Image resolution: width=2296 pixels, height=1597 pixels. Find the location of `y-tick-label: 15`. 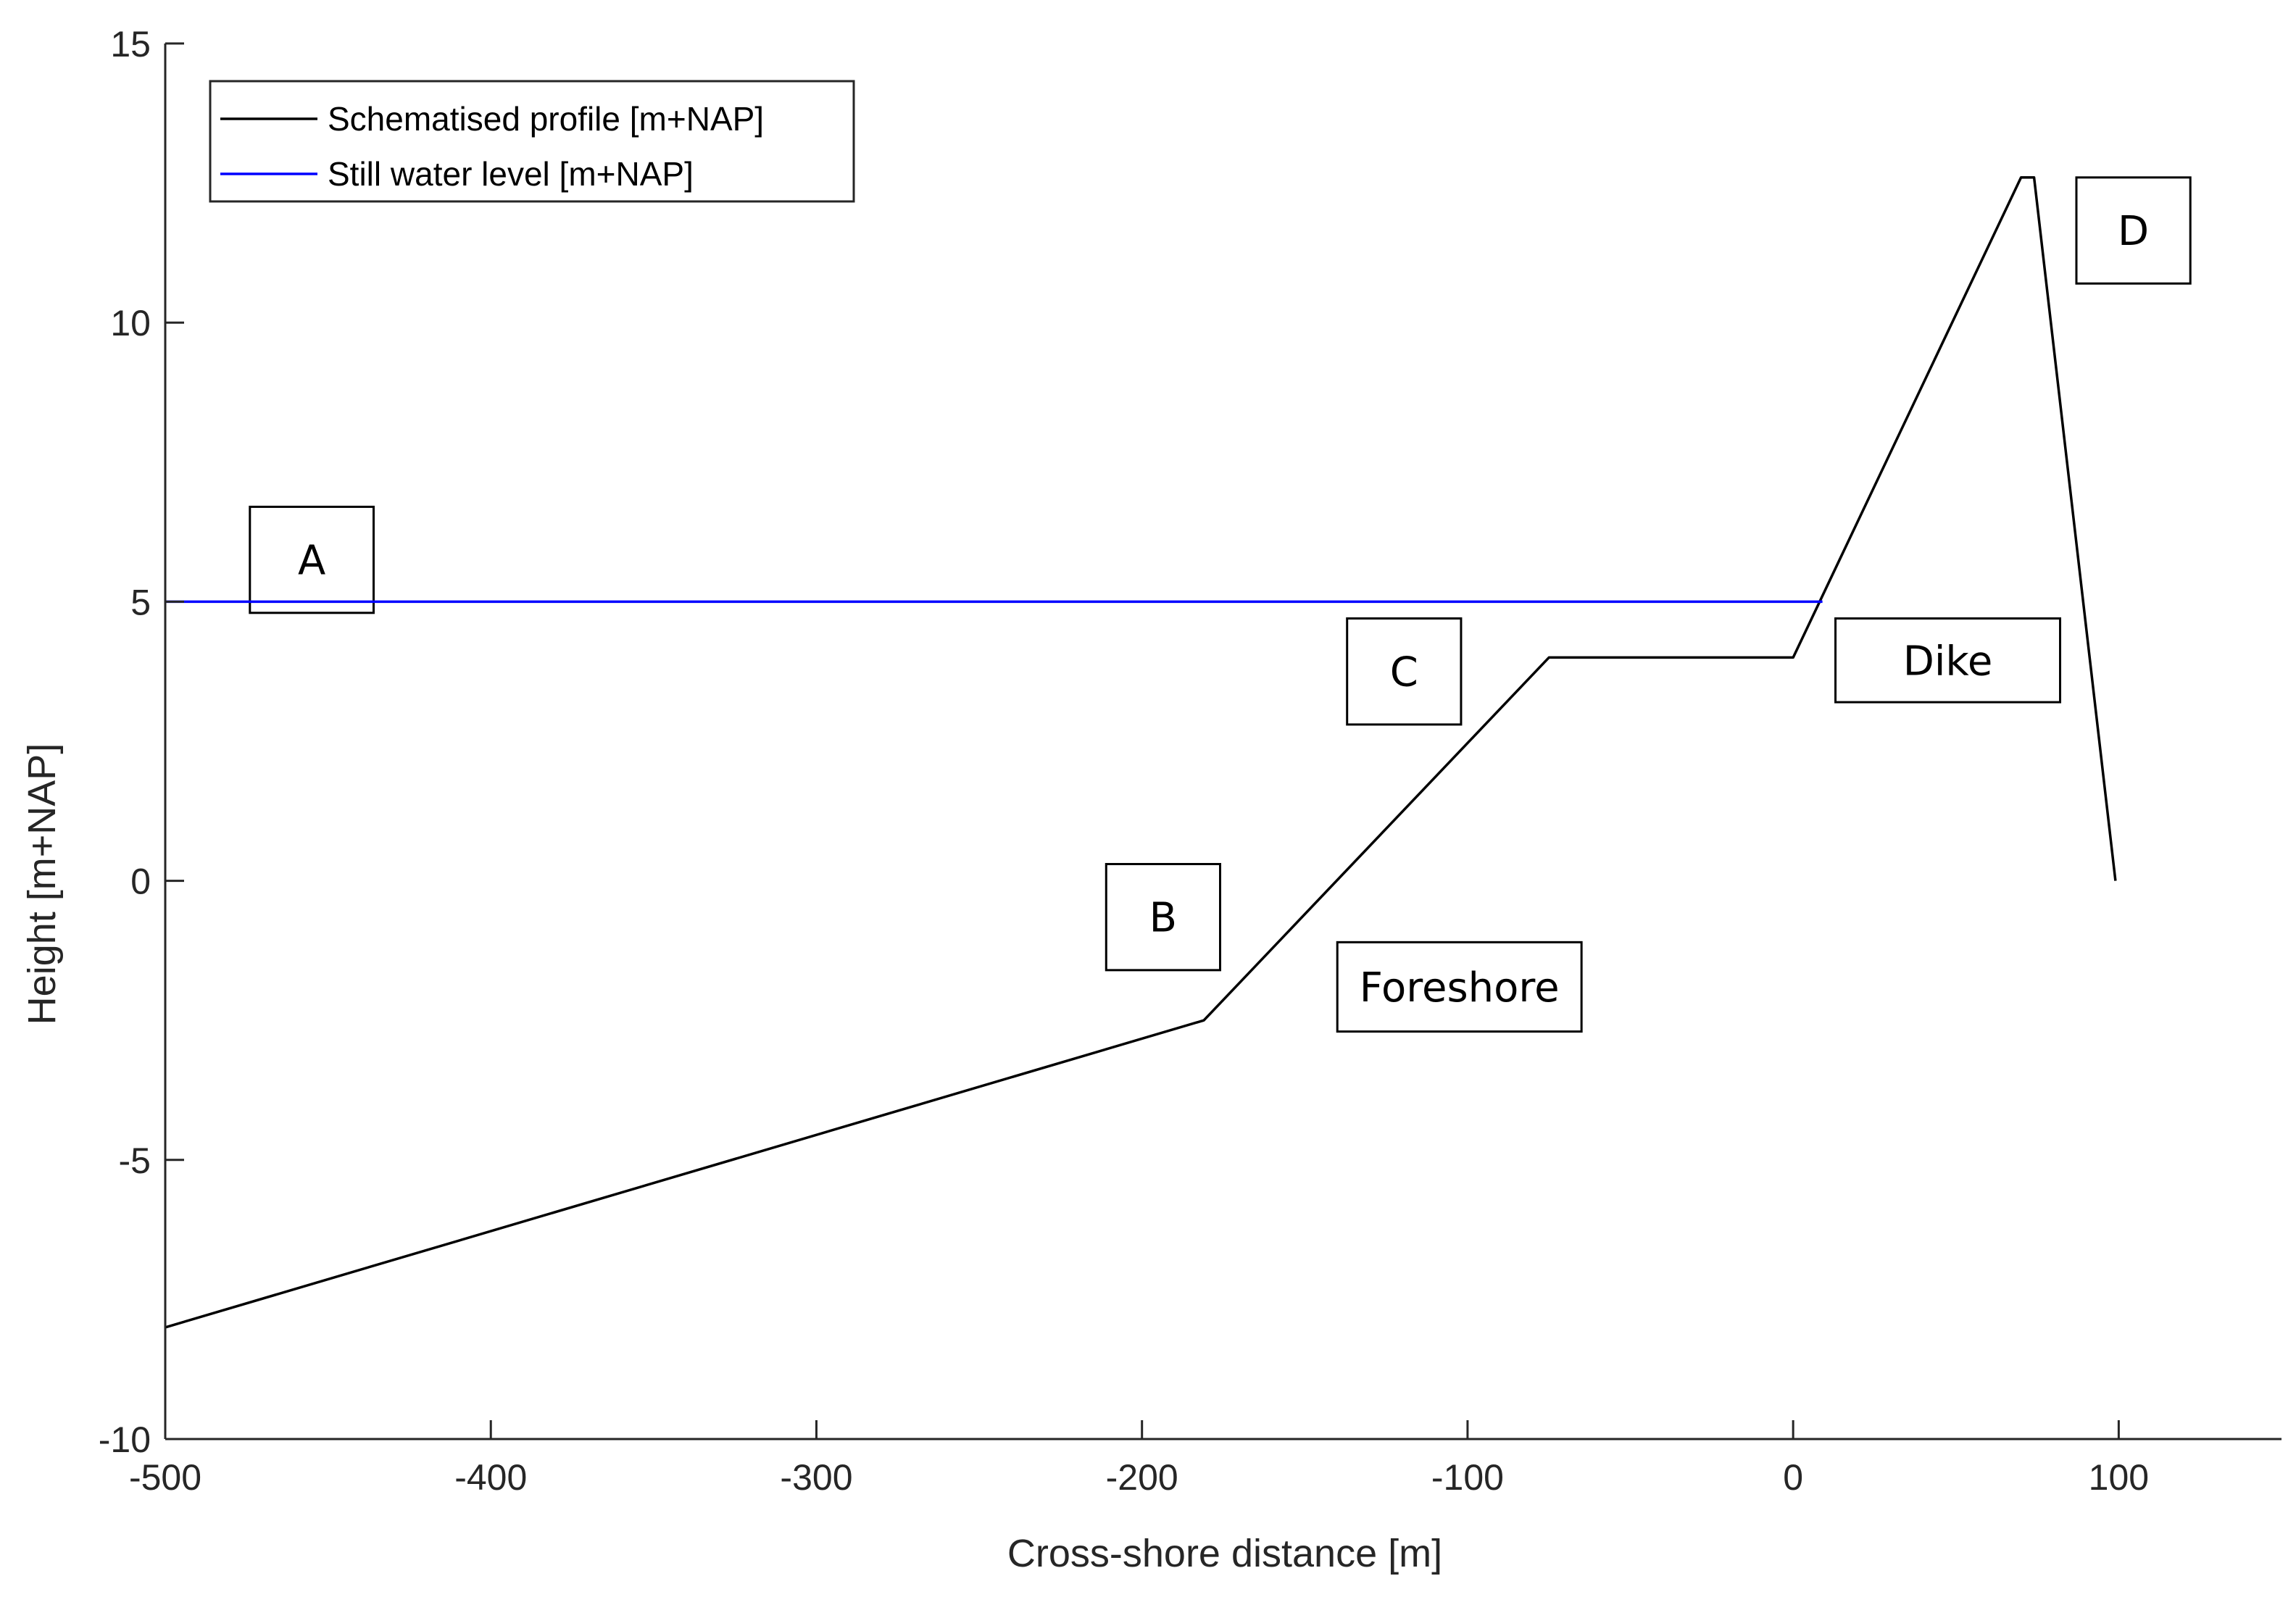

y-tick-label: 15 is located at coordinates (130, 44).